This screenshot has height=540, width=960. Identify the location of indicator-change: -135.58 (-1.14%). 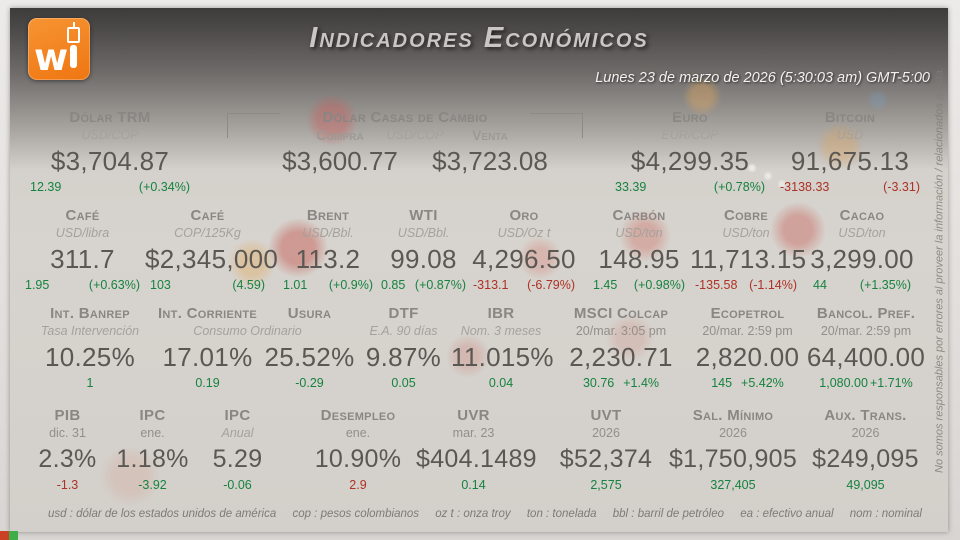
(746, 285).